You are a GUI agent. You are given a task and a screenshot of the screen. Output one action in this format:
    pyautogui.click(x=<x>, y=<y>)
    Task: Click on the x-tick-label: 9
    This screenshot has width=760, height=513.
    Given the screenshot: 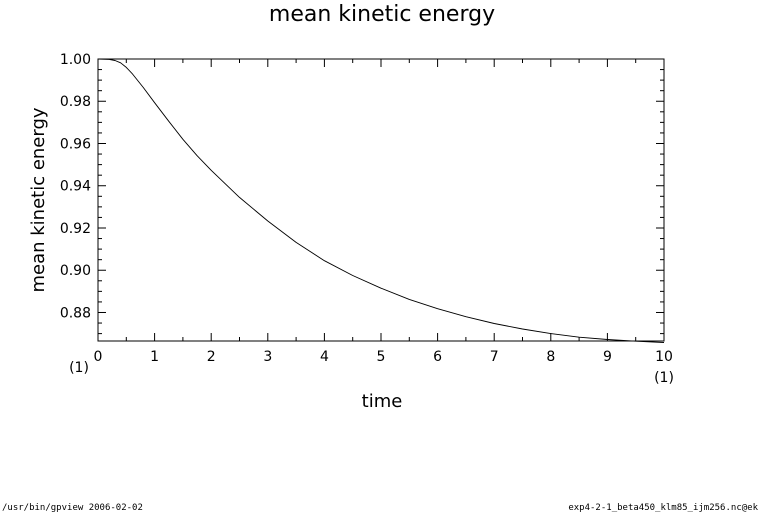 What is the action you would take?
    pyautogui.click(x=607, y=357)
    